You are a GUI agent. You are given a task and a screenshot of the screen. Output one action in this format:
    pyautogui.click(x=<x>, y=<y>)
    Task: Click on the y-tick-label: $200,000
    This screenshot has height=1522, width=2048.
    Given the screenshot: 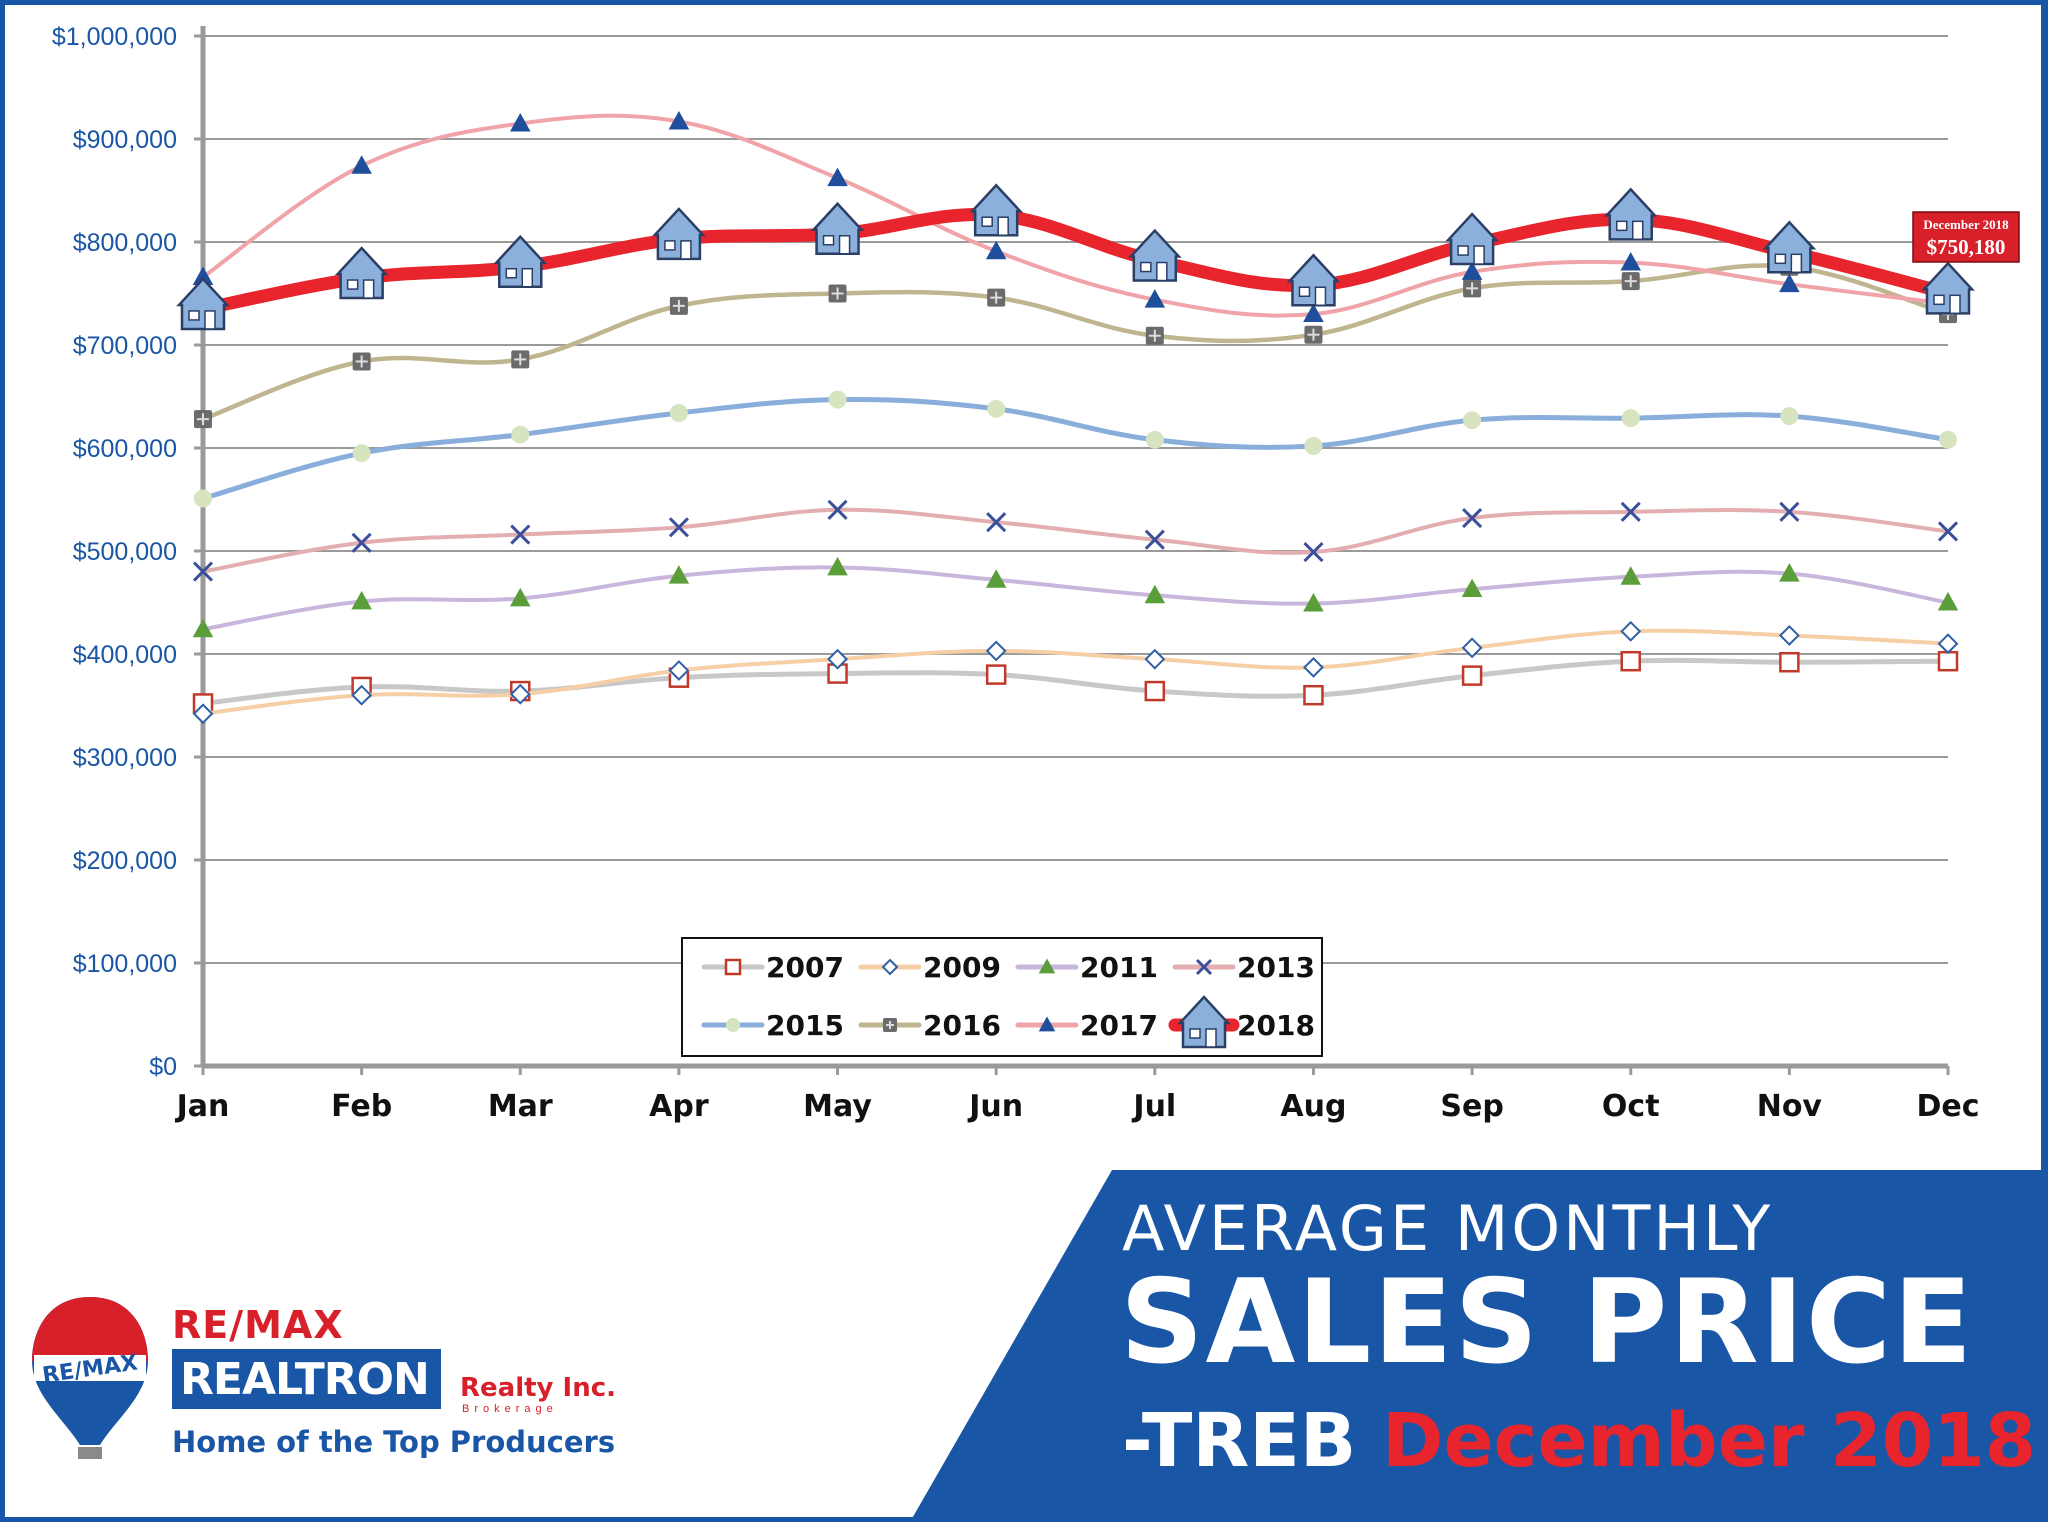 What is the action you would take?
    pyautogui.click(x=125, y=861)
    